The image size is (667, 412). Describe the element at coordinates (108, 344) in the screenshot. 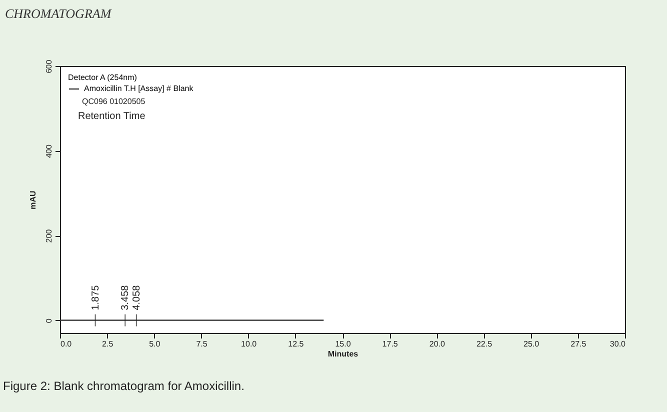

I see `x-tick-label: 2.5` at that location.